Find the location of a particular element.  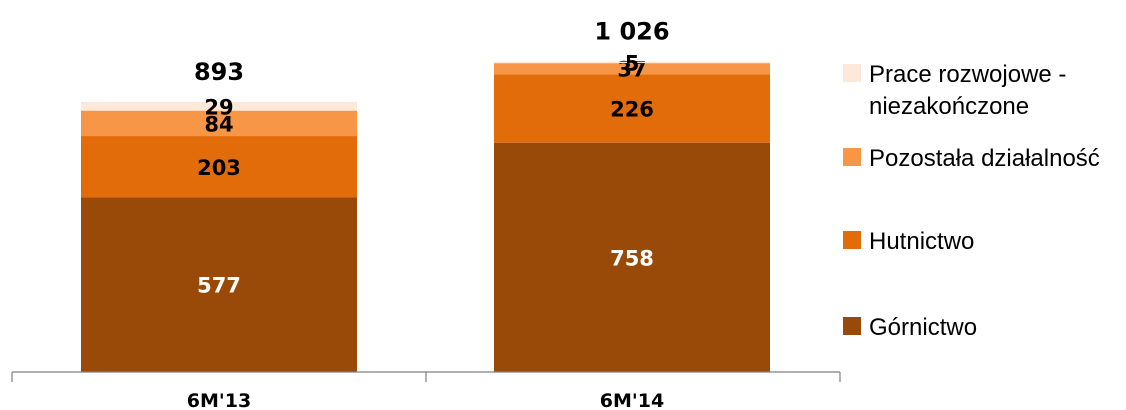

data-label-gornictwo-0: 577 is located at coordinates (219, 286).